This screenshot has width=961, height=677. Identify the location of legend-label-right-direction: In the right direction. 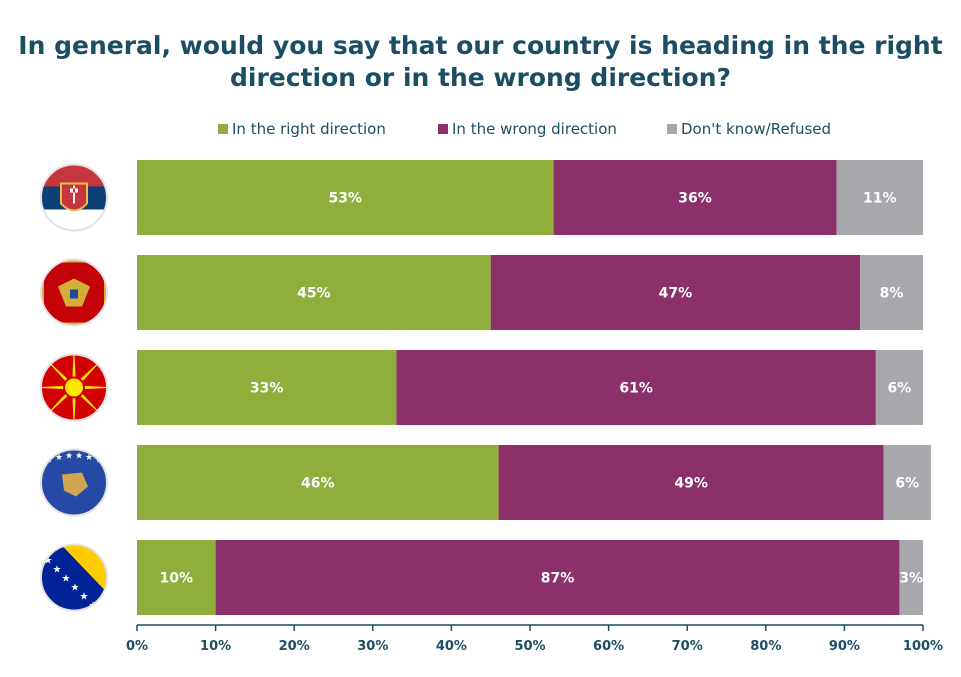
(309, 129).